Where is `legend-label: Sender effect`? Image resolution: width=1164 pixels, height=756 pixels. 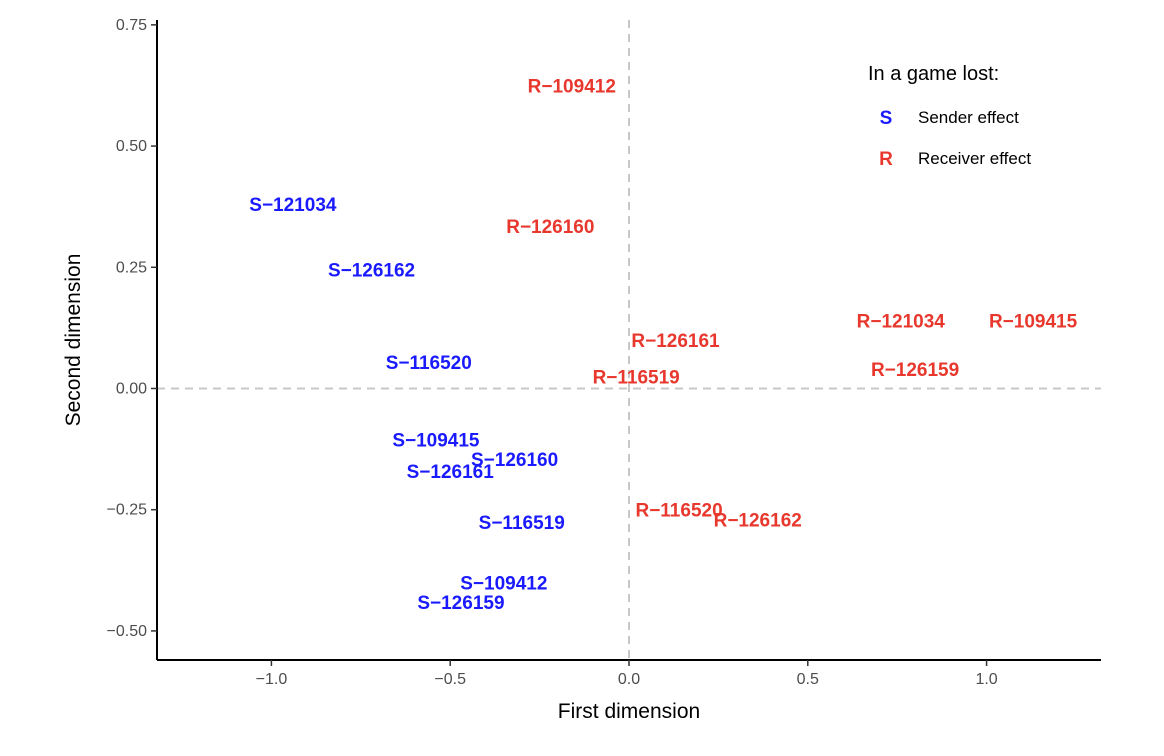 legend-label: Sender effect is located at coordinates (968, 117).